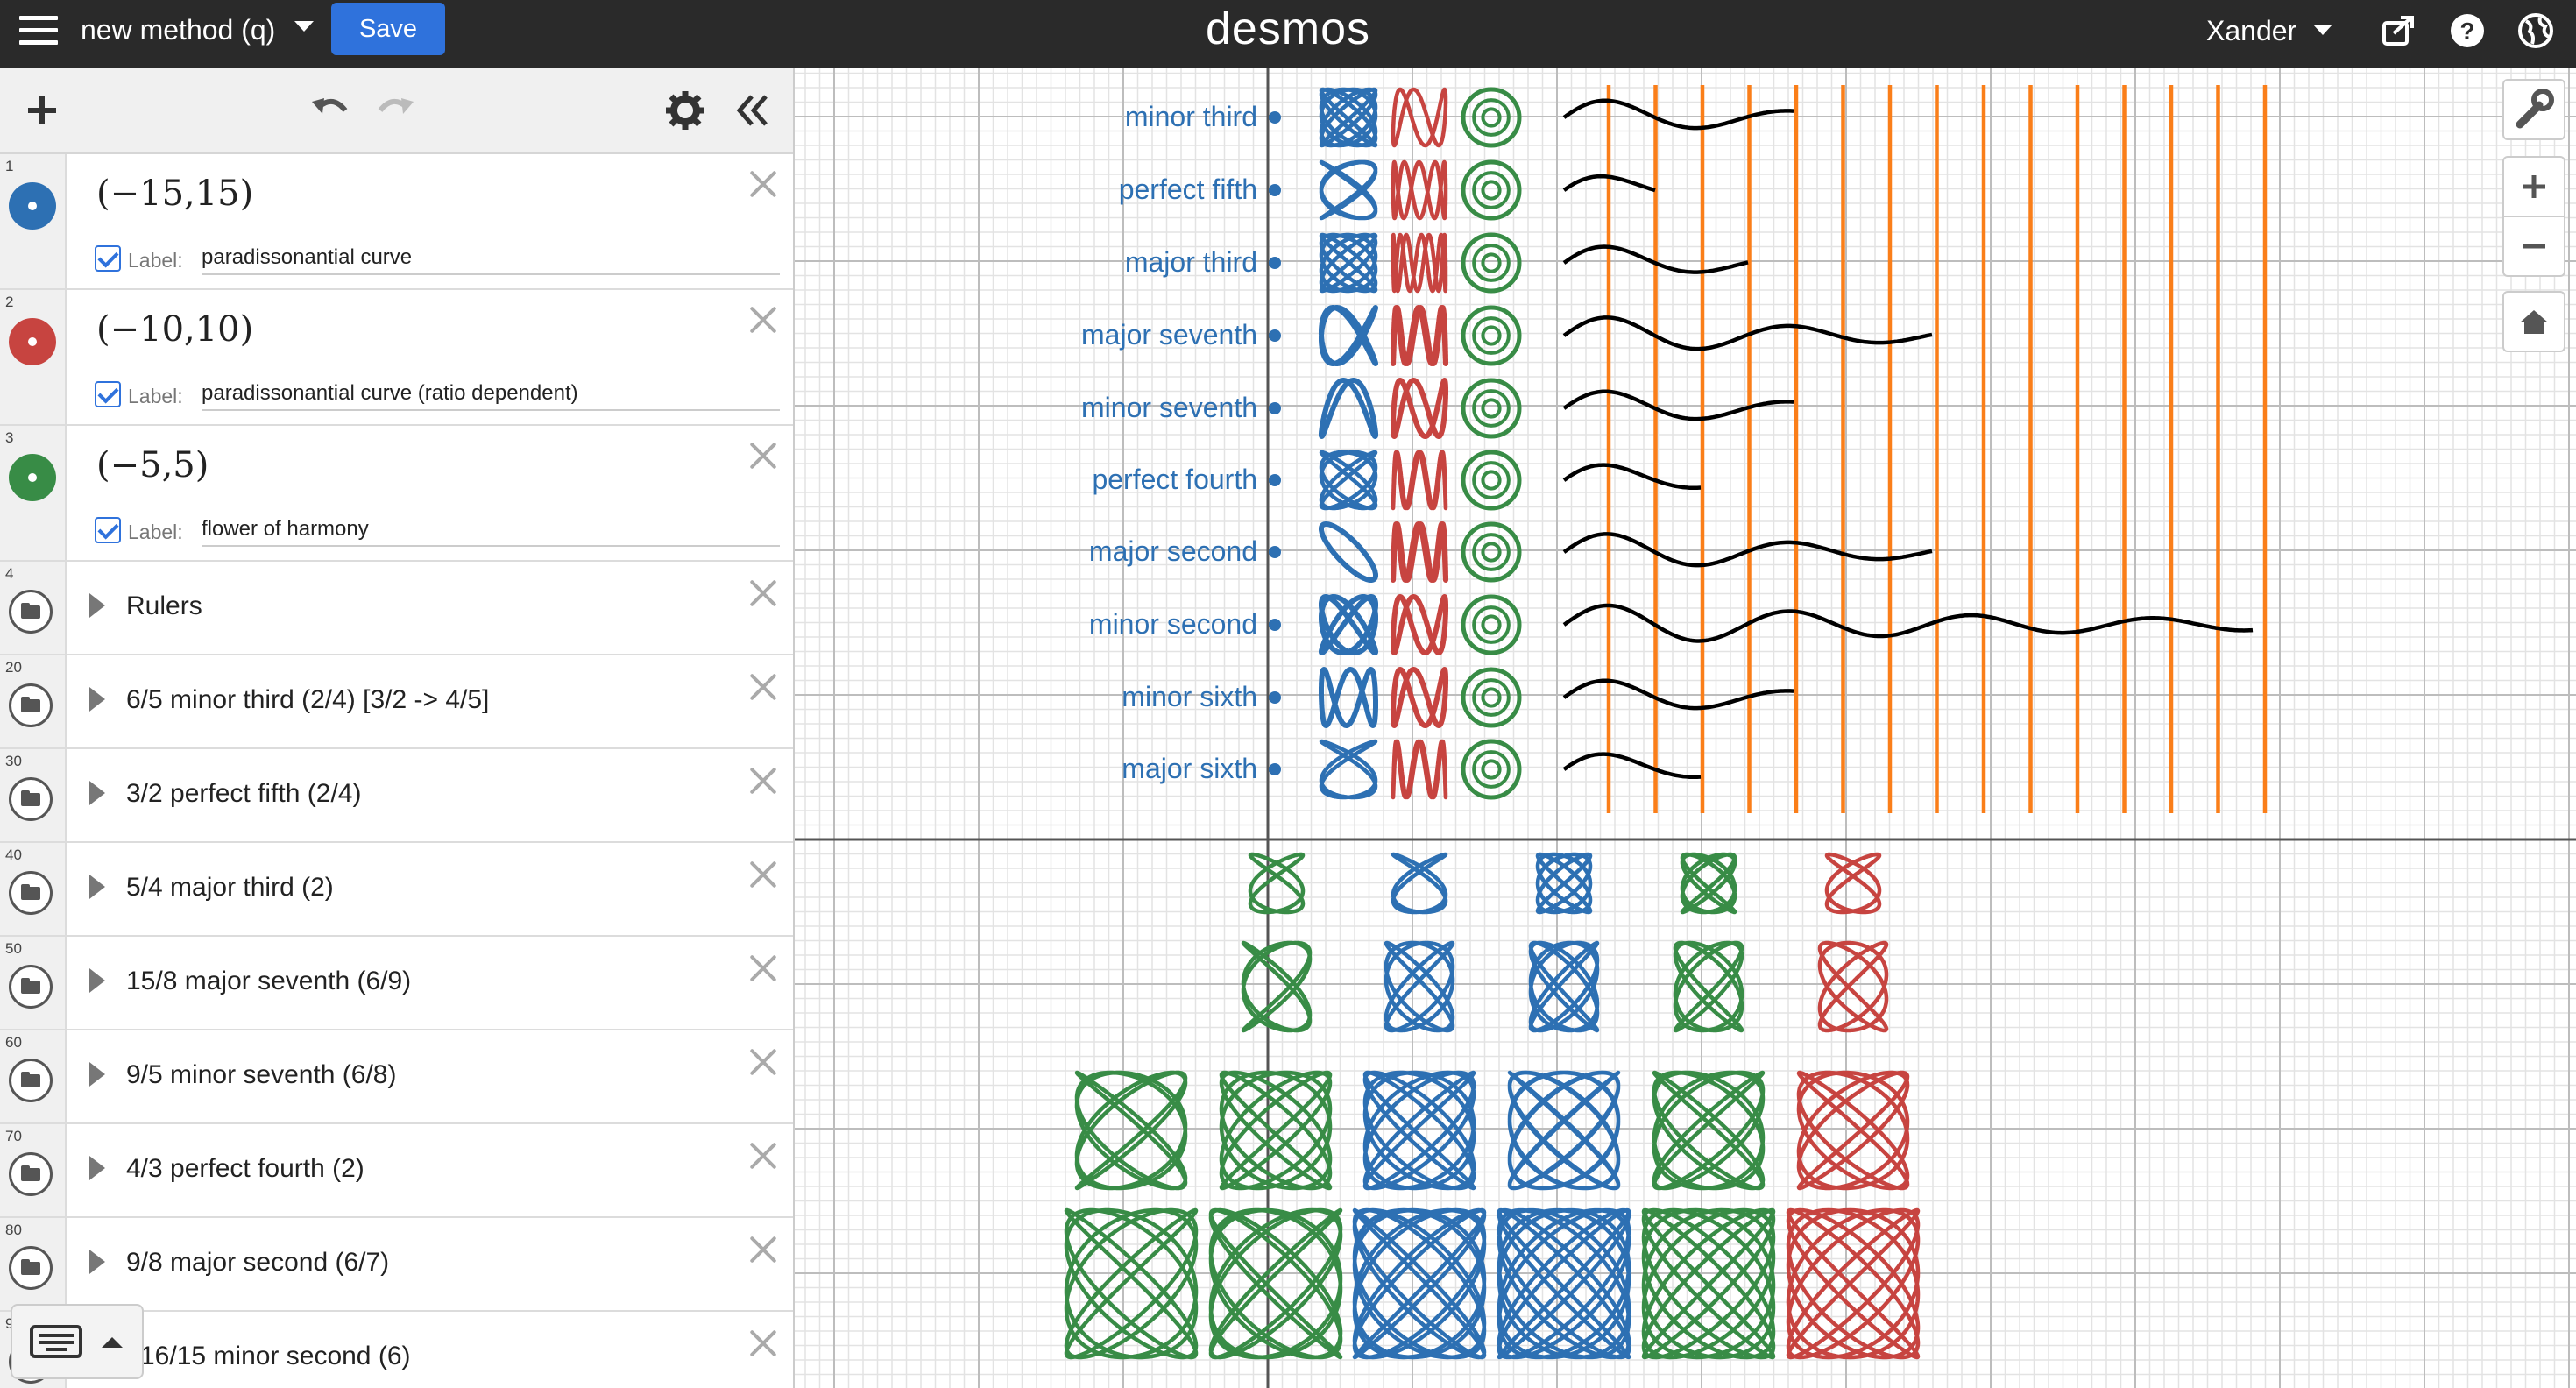 This screenshot has height=1388, width=2576. I want to click on label-input: paradissonantial curve (ratio dependent), so click(491, 396).